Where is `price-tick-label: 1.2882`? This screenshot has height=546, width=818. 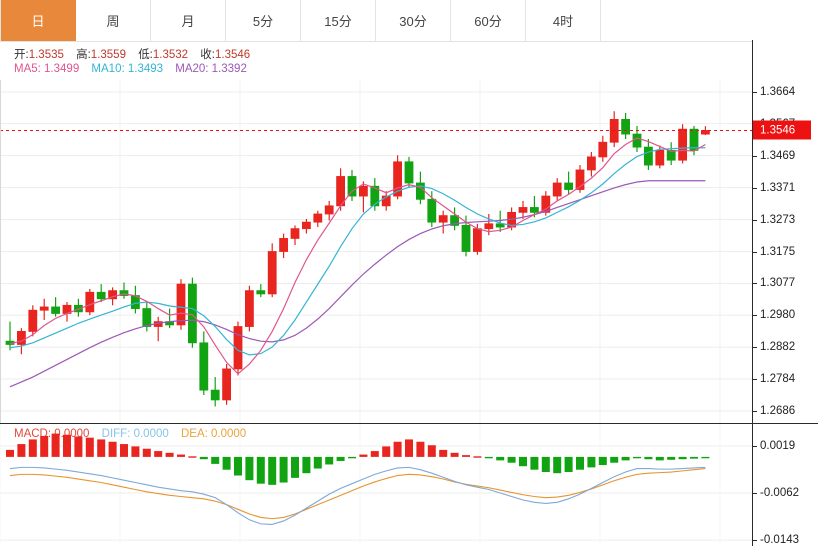 price-tick-label: 1.2882 is located at coordinates (778, 347).